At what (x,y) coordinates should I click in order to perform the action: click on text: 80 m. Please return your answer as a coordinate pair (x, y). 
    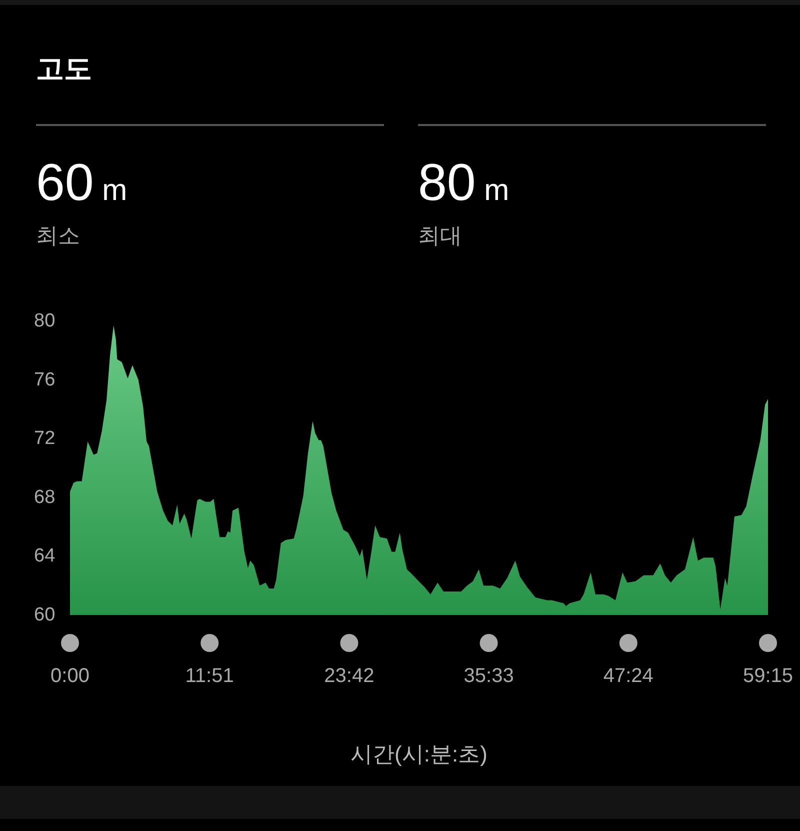
    Looking at the image, I should click on (464, 183).